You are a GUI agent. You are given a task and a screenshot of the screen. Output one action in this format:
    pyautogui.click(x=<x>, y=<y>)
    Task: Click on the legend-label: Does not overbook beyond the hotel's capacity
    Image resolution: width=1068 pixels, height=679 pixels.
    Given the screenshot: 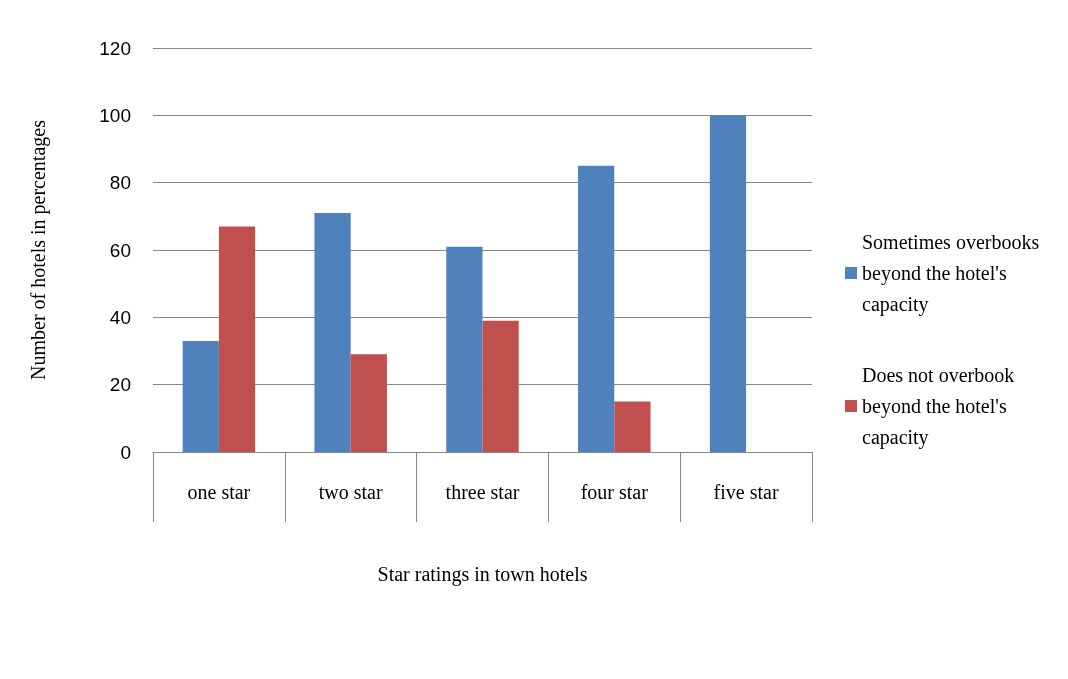 What is the action you would take?
    pyautogui.click(x=941, y=406)
    